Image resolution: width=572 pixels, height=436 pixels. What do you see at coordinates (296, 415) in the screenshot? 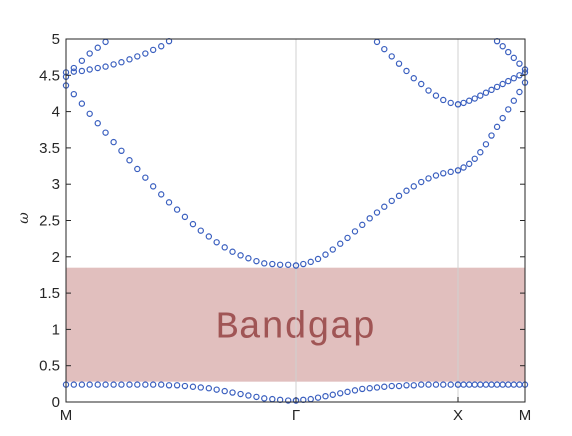
I see `x-tick-label: Γ` at bounding box center [296, 415].